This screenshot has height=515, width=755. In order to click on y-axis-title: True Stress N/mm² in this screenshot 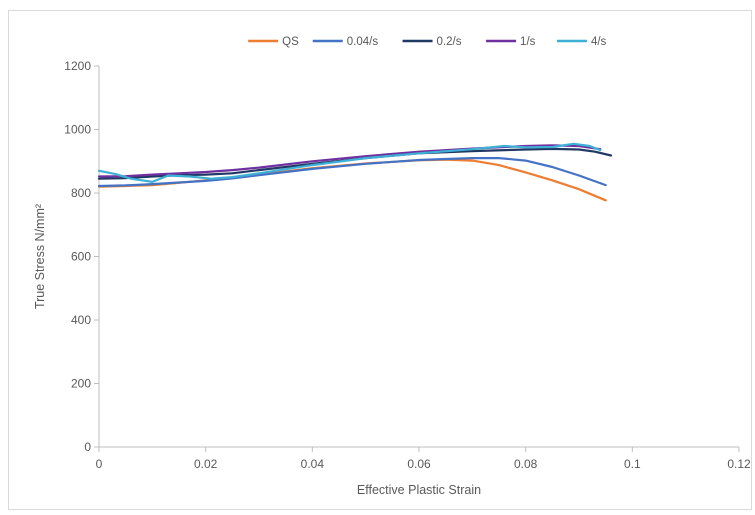, I will do `click(40, 256)`.